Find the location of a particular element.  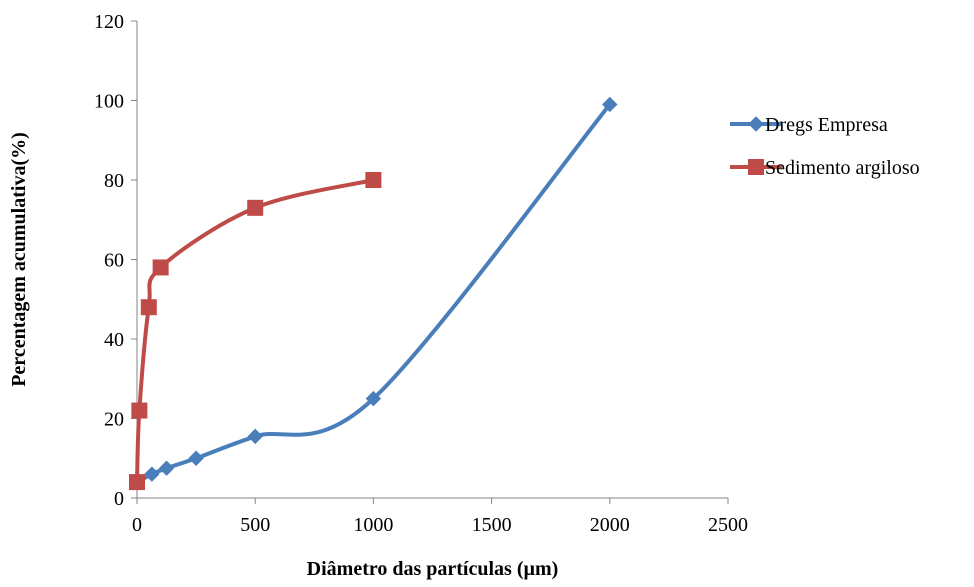

y-axis-title: Percentagem acumulativa(%) is located at coordinates (19, 259).